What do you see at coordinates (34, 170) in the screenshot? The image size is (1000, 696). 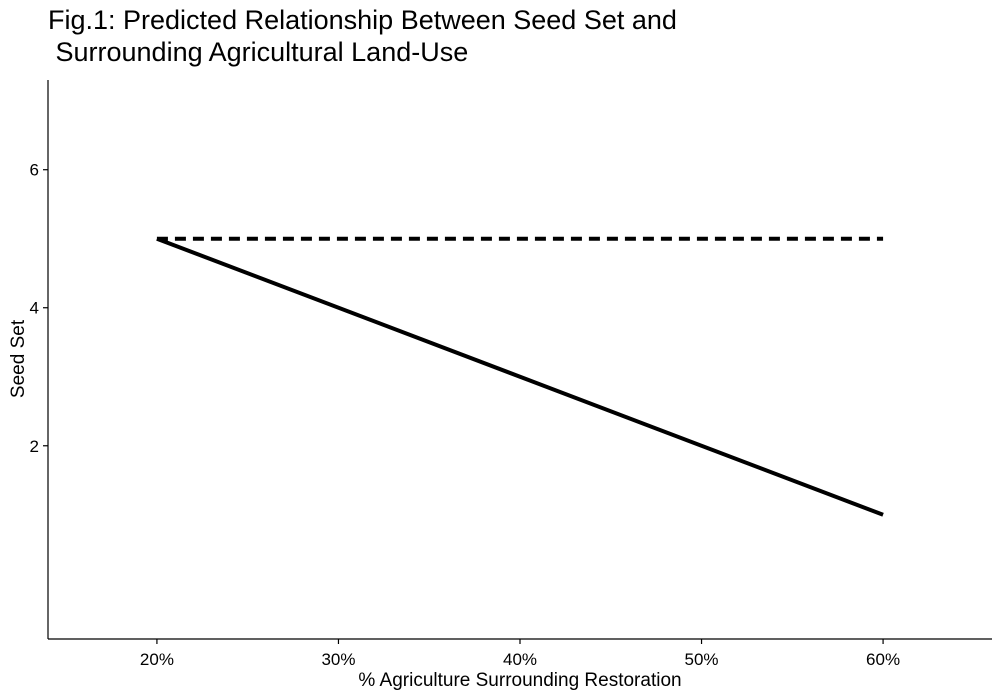 I see `y-tick-label: 6` at bounding box center [34, 170].